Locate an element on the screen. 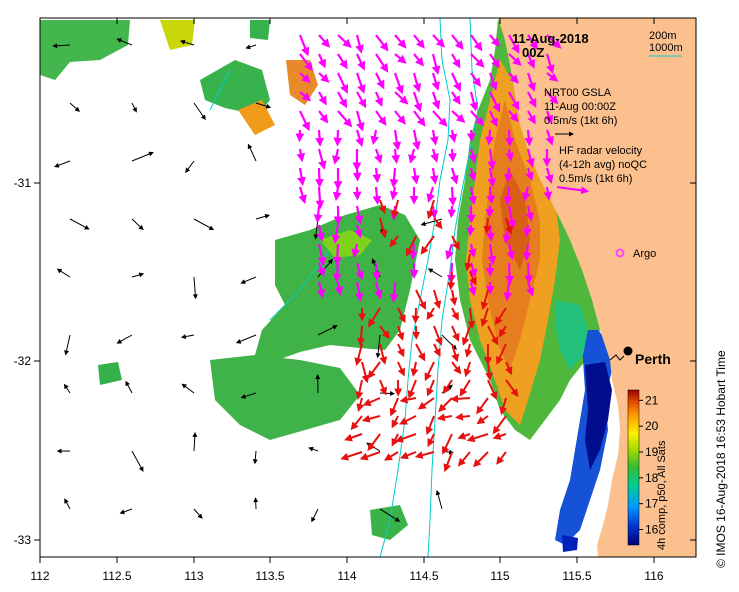 The width and height of the screenshot is (739, 592). colorbar-tick-label: 19 is located at coordinates (652, 452).